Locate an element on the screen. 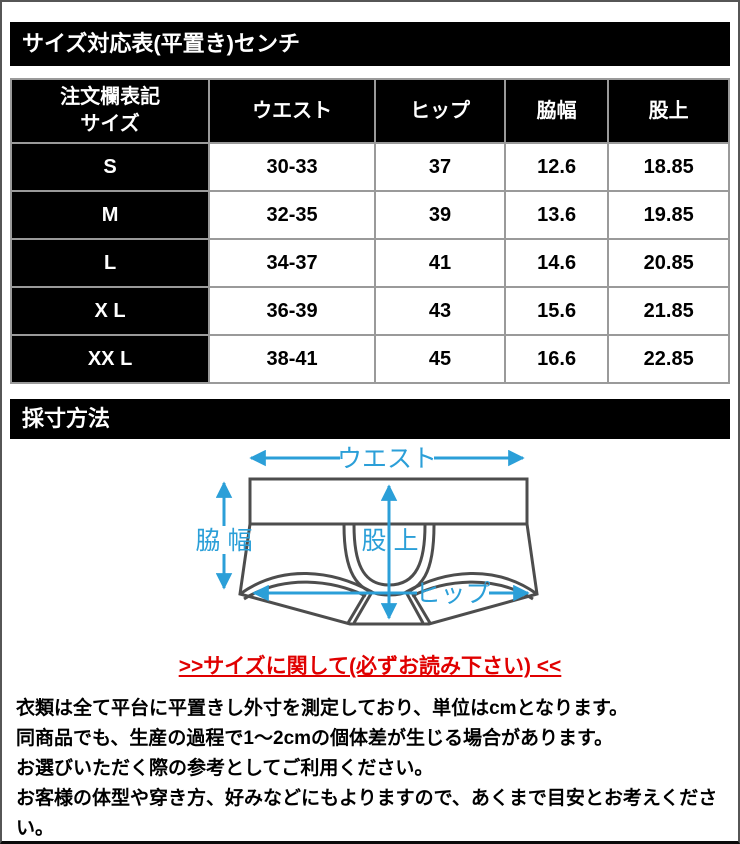 This screenshot has width=740, height=844. note-line: お客様の体型や穿き方、好みなどにもよりますので、あくまで目安とお考えください。 is located at coordinates (367, 813).